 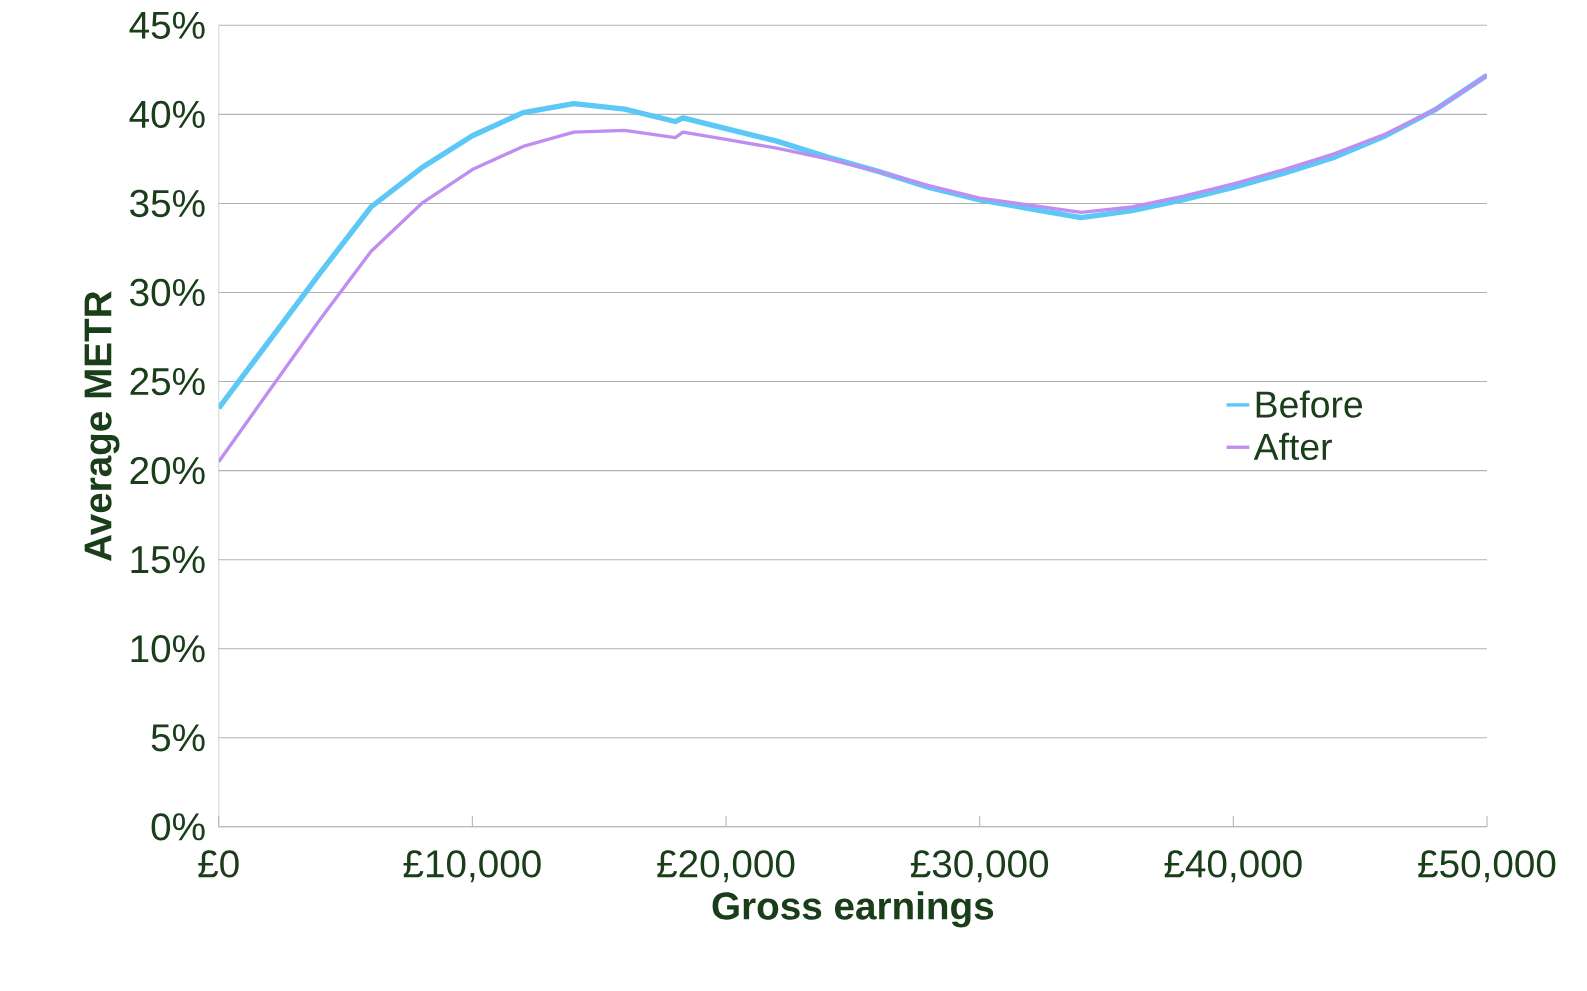 What do you see at coordinates (1487, 866) in the screenshot?
I see `x-tick-label: £50,000` at bounding box center [1487, 866].